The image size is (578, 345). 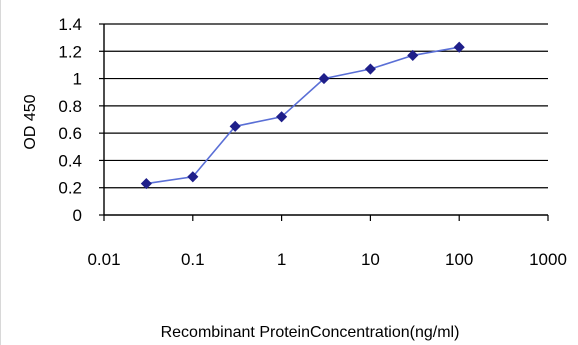 I want to click on y-tick-label: 0.8, so click(x=70, y=106).